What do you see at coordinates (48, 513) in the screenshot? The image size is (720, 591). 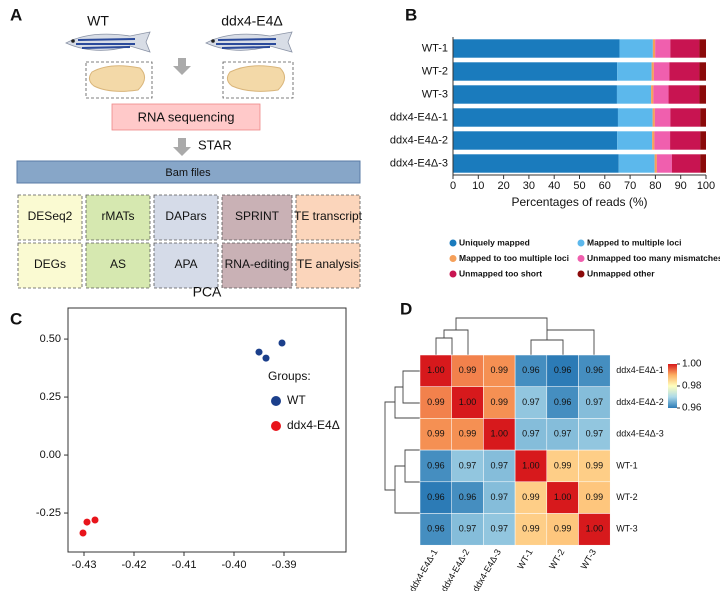 I see `y-tick-label: -0.25` at bounding box center [48, 513].